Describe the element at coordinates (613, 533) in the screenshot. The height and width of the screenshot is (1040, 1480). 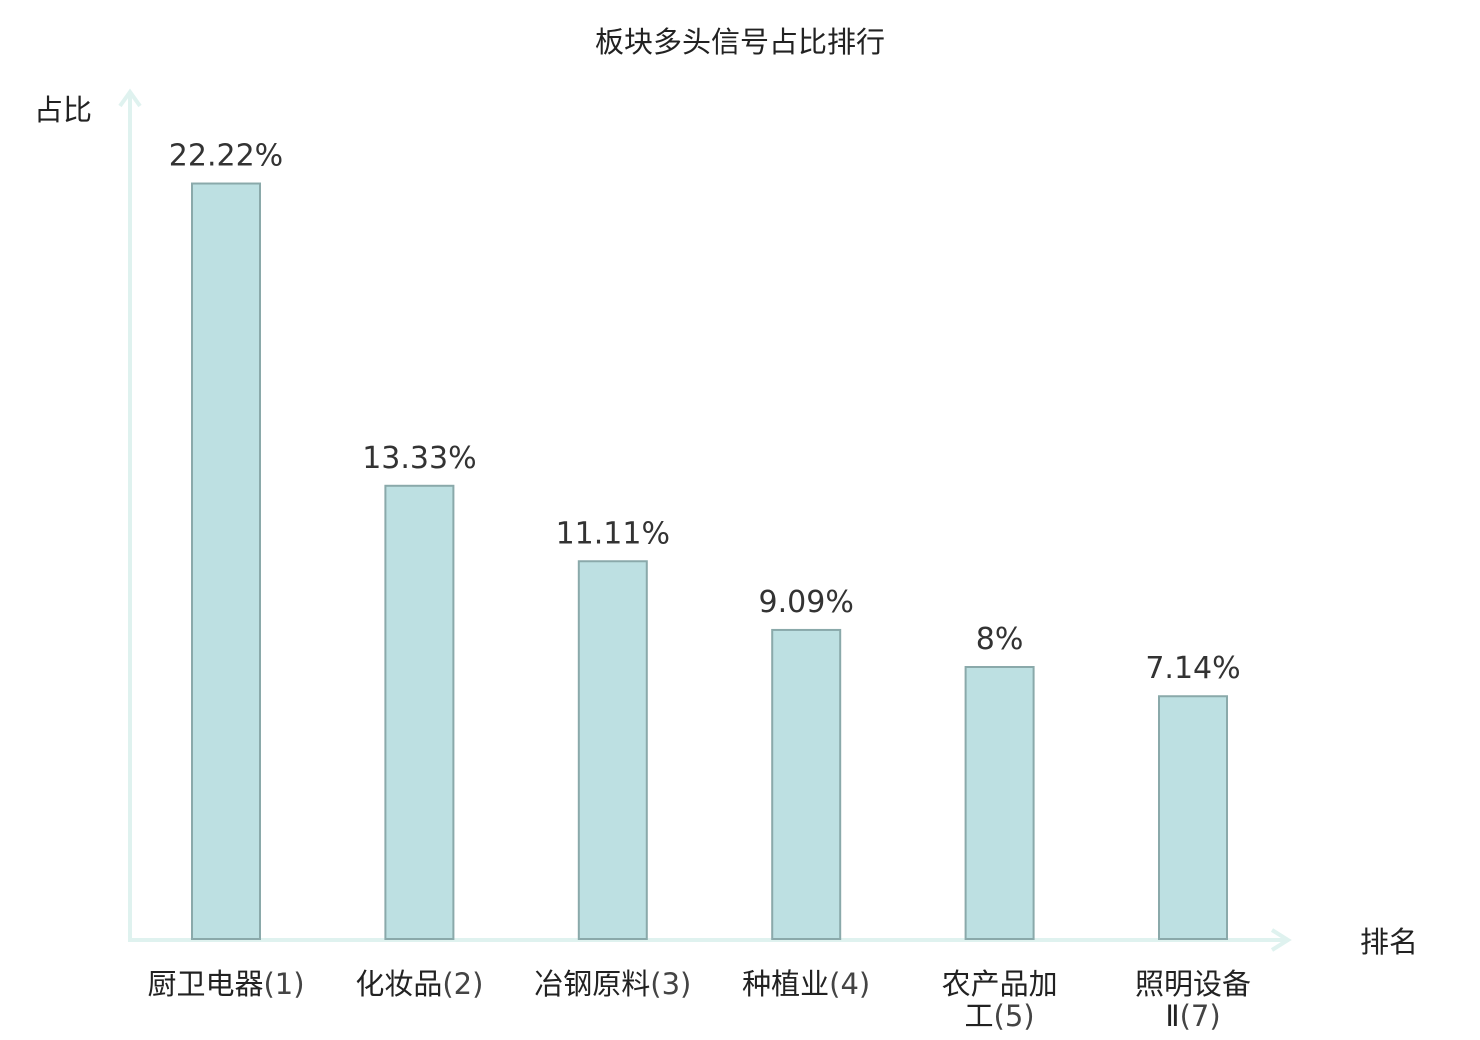
I see `value-label-3: 11.11%` at that location.